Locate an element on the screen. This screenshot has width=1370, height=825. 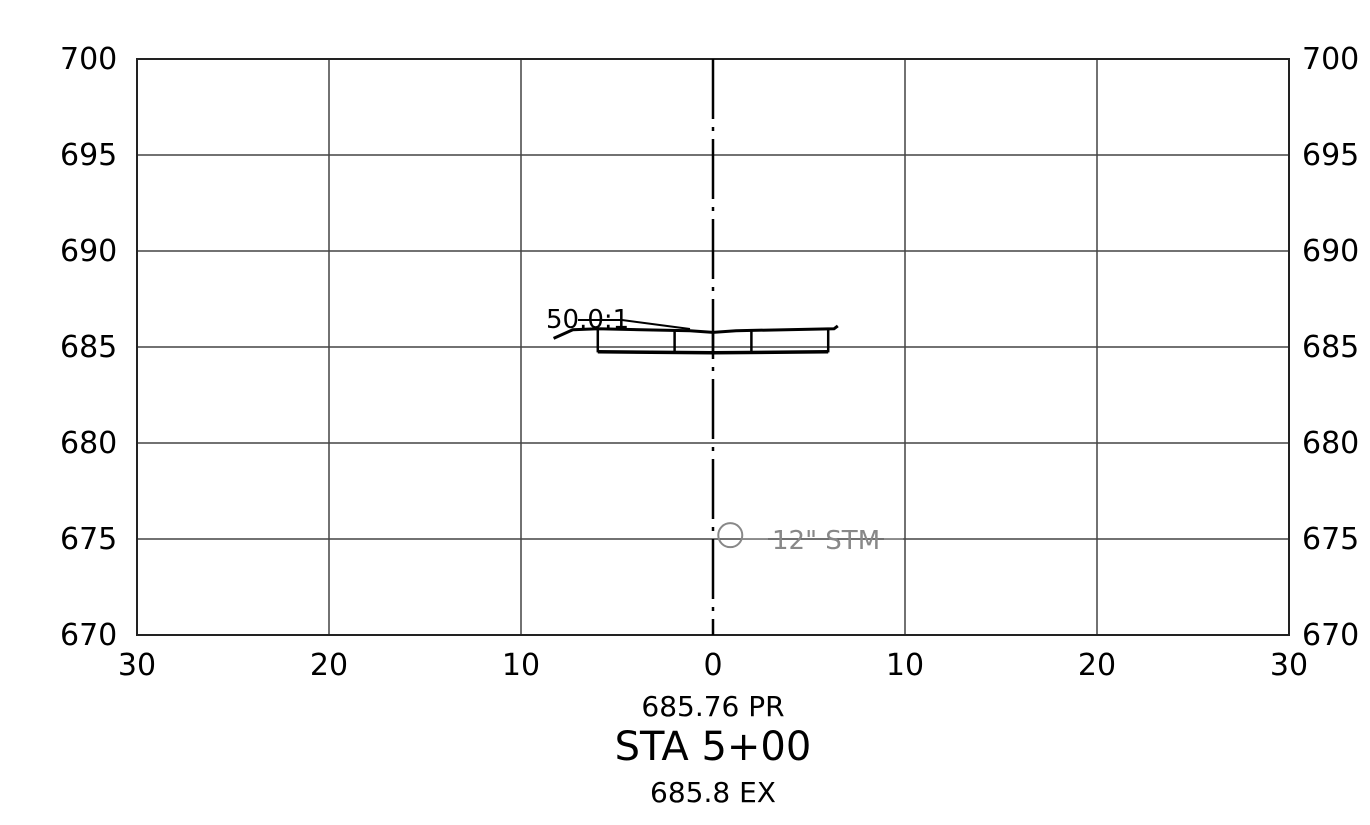
y-tick-label-right: 670 is located at coordinates (1330, 635).